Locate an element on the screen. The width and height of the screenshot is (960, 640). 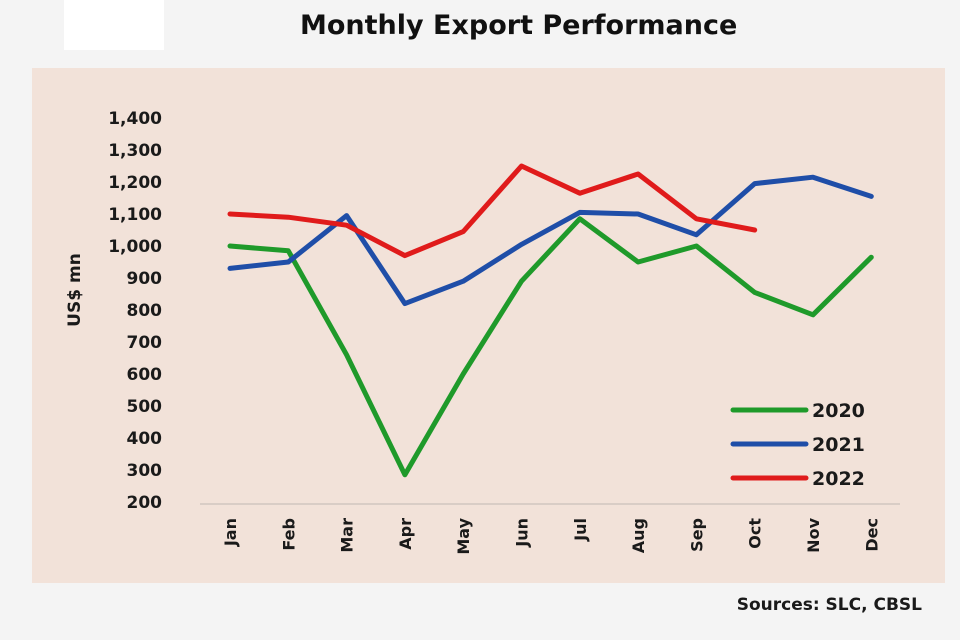
source-note: Sources: SLC, CBSL is located at coordinates (829, 605).